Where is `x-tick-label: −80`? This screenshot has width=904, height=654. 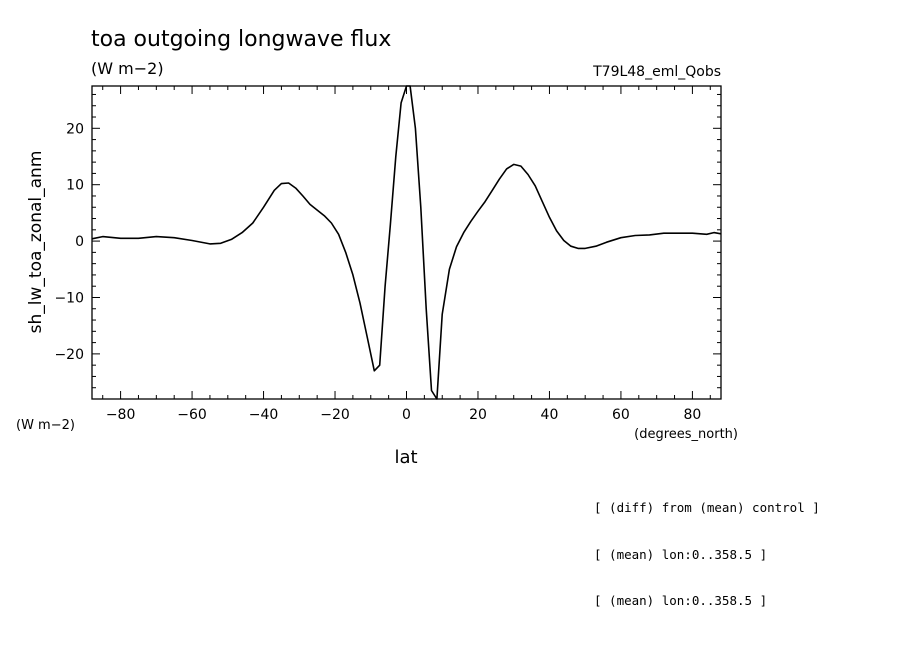 x-tick-label: −80 is located at coordinates (121, 415).